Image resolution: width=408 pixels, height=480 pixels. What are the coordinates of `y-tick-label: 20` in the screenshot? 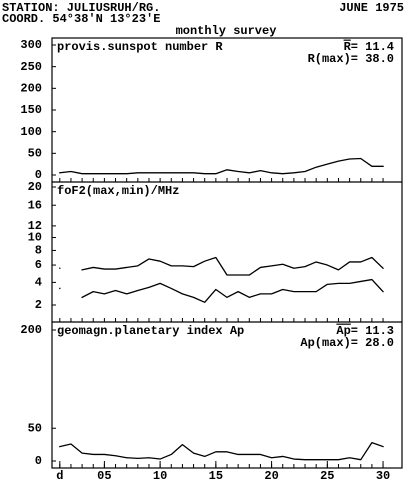 It's located at (35, 187).